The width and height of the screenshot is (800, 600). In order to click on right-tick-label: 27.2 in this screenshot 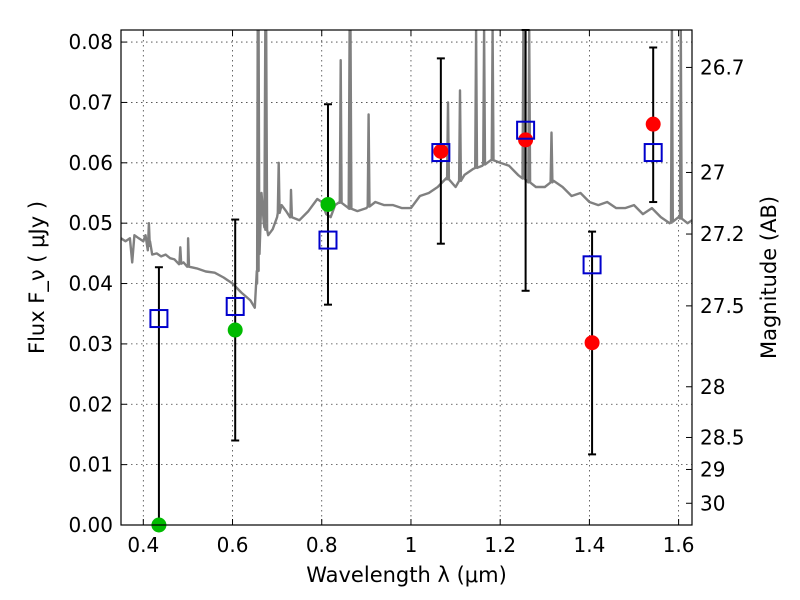, I will do `click(722, 234)`.